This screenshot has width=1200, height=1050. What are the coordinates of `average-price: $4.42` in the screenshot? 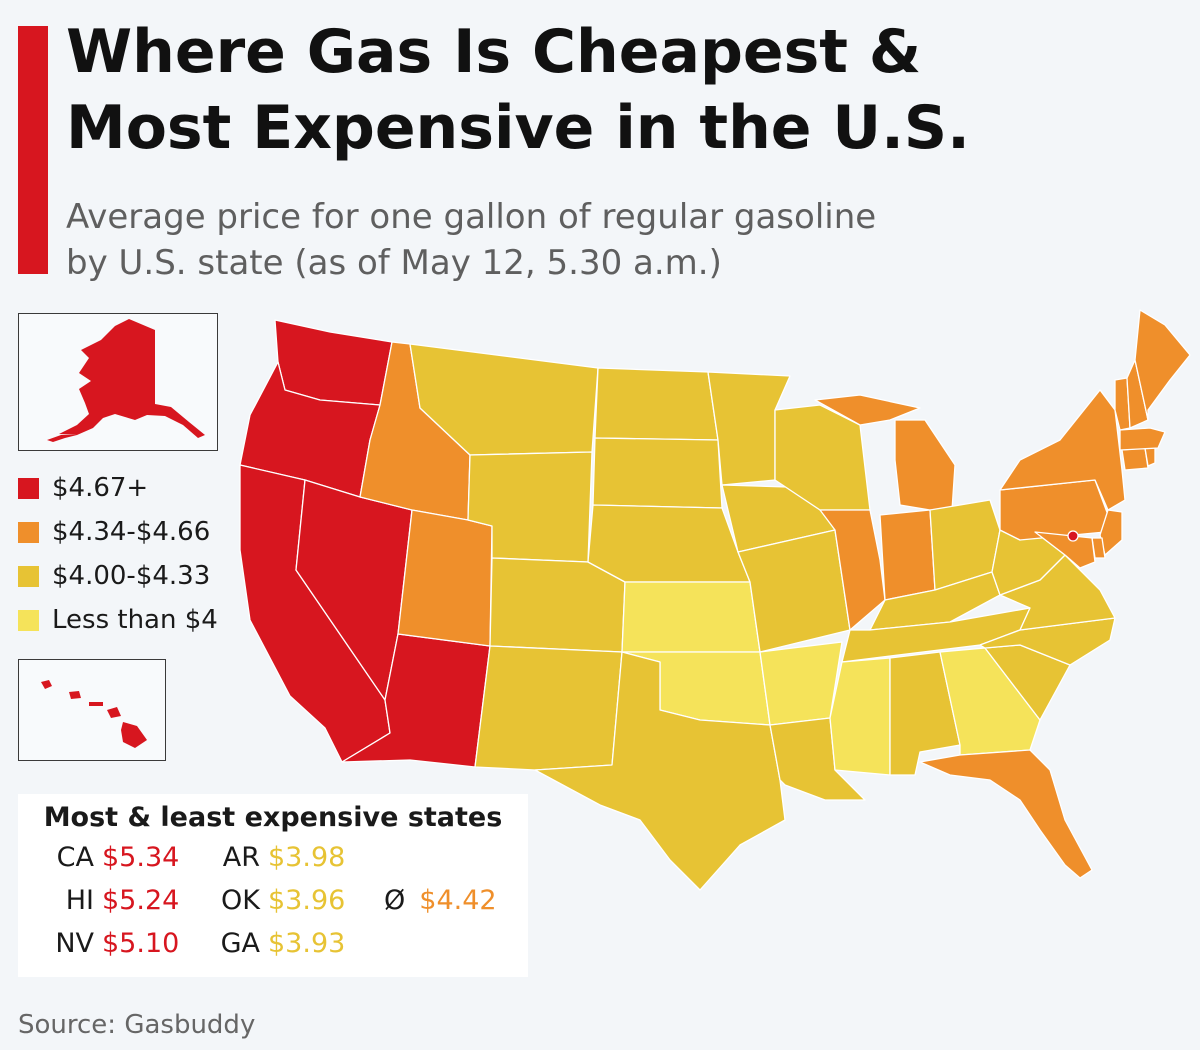 It's located at (458, 900).